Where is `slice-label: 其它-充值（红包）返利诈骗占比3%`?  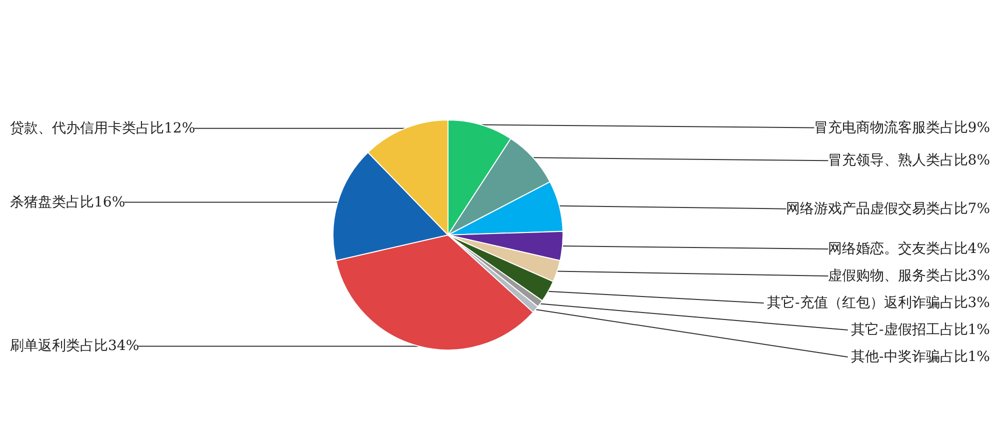
slice-label: 其它-充值（红包）返利诈骗占比3% is located at coordinates (878, 303).